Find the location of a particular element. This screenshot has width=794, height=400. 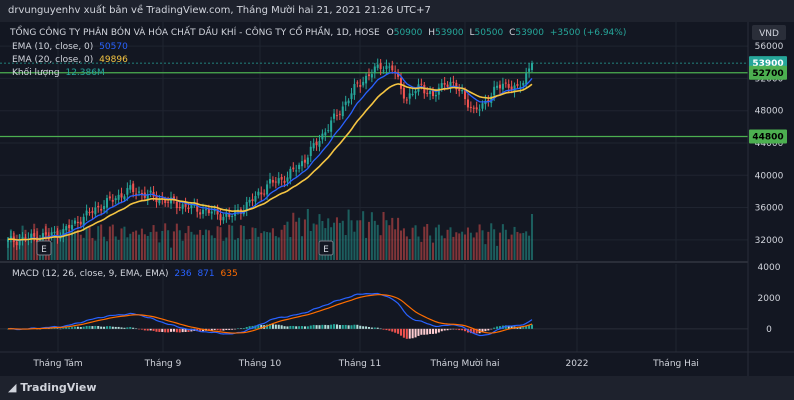

event-marker-label: E is located at coordinates (44, 250).